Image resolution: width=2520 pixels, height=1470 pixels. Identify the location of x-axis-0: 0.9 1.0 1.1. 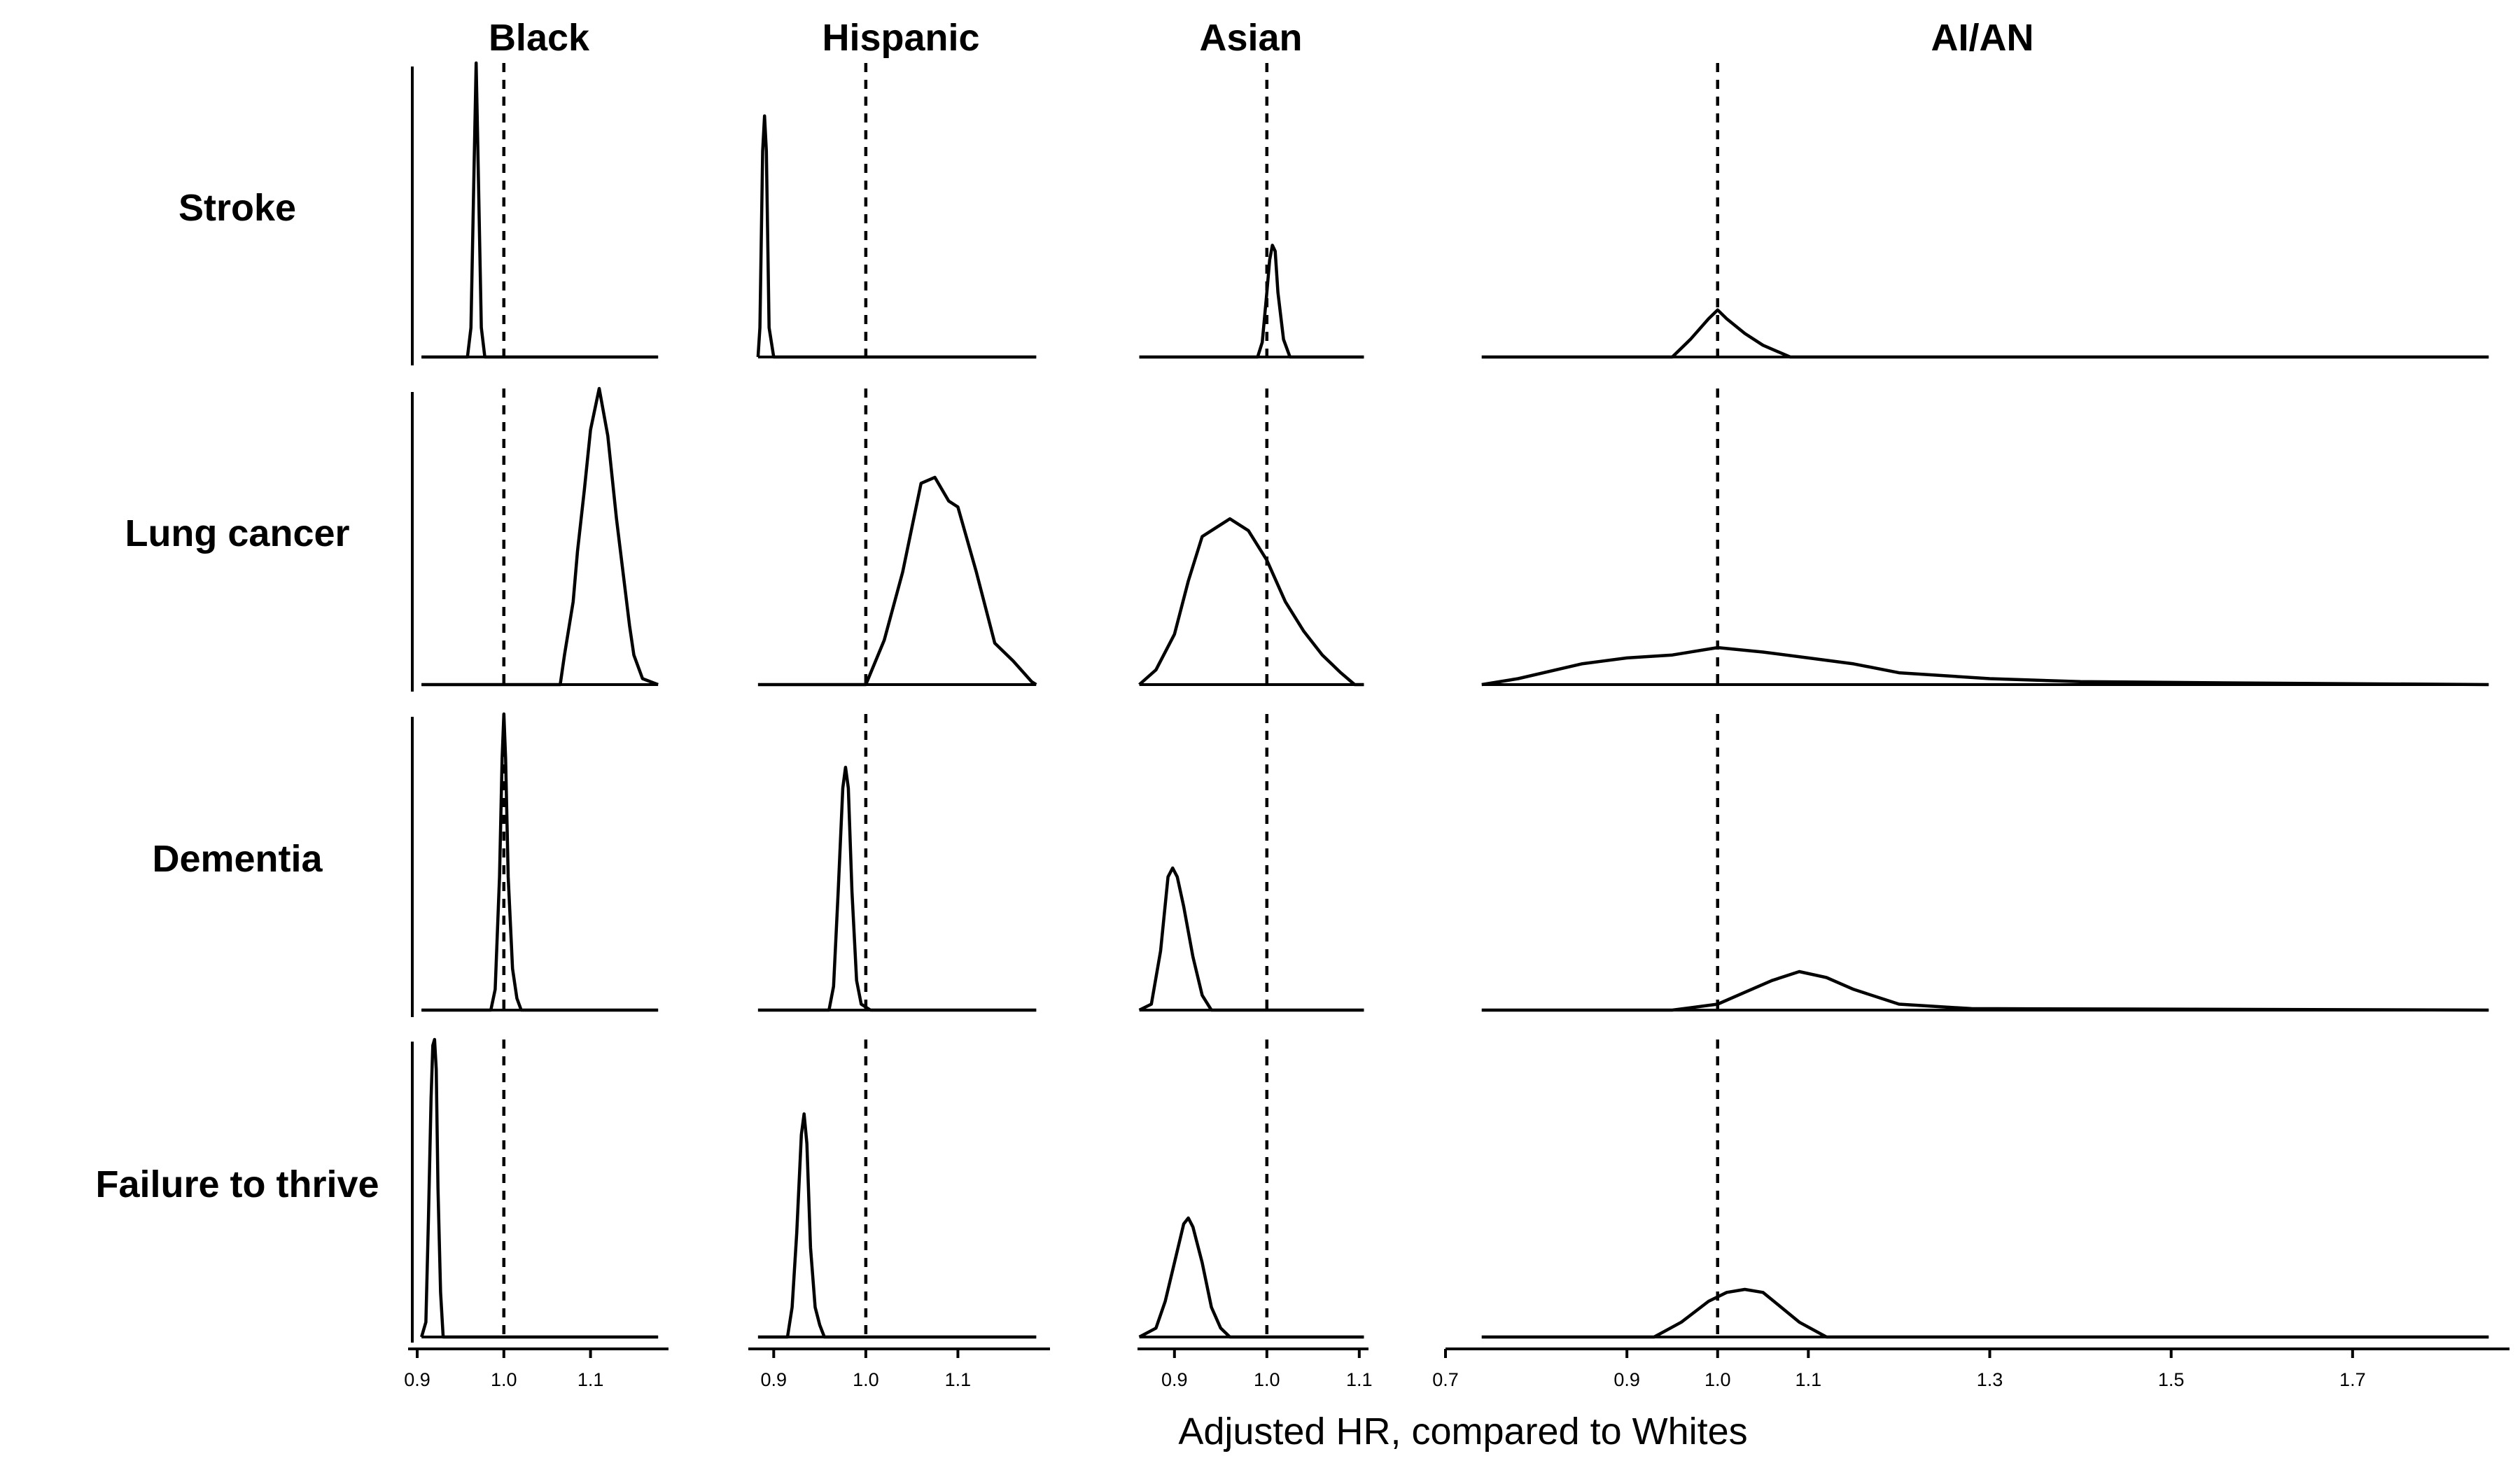
(536, 1369).